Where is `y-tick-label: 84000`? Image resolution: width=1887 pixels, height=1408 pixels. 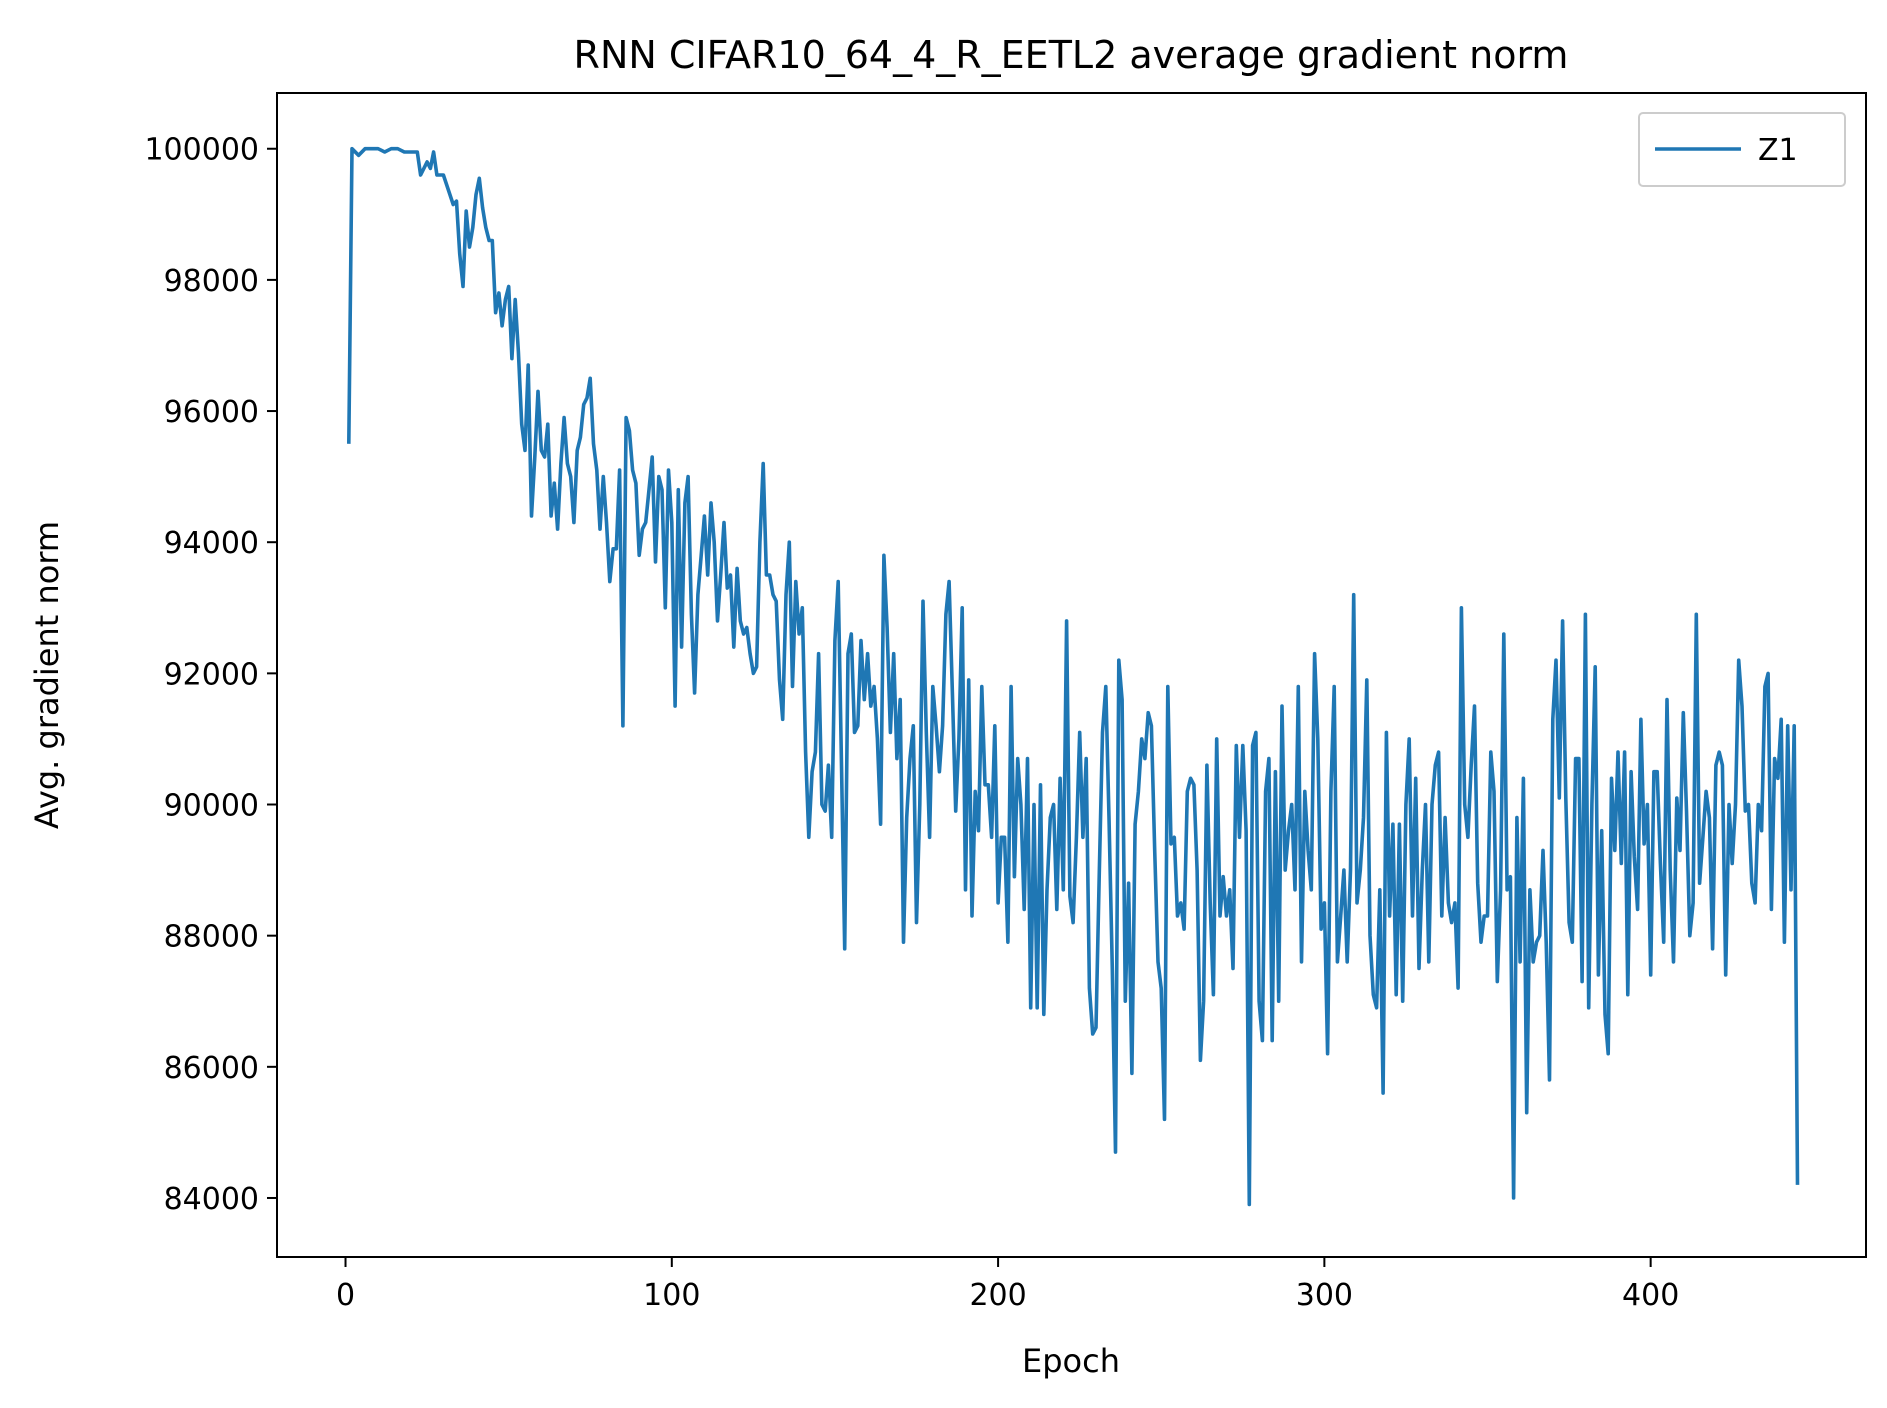
y-tick-label: 84000 is located at coordinates (211, 1199).